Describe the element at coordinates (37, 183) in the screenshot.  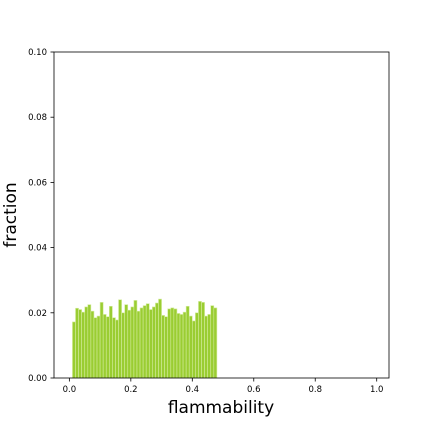
I see `y-tick-label: 0.06` at that location.